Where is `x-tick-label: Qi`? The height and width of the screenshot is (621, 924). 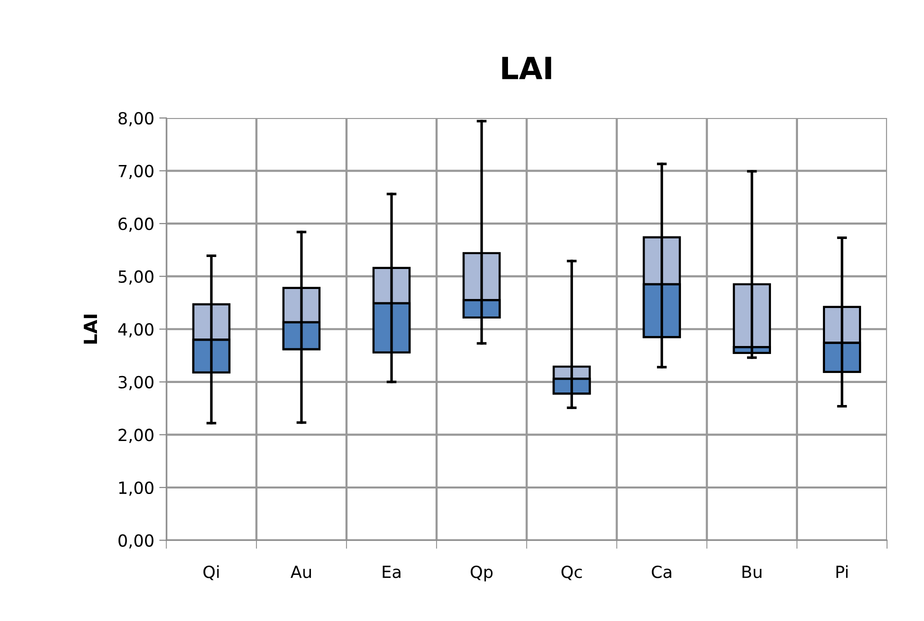 x-tick-label: Qi is located at coordinates (211, 572).